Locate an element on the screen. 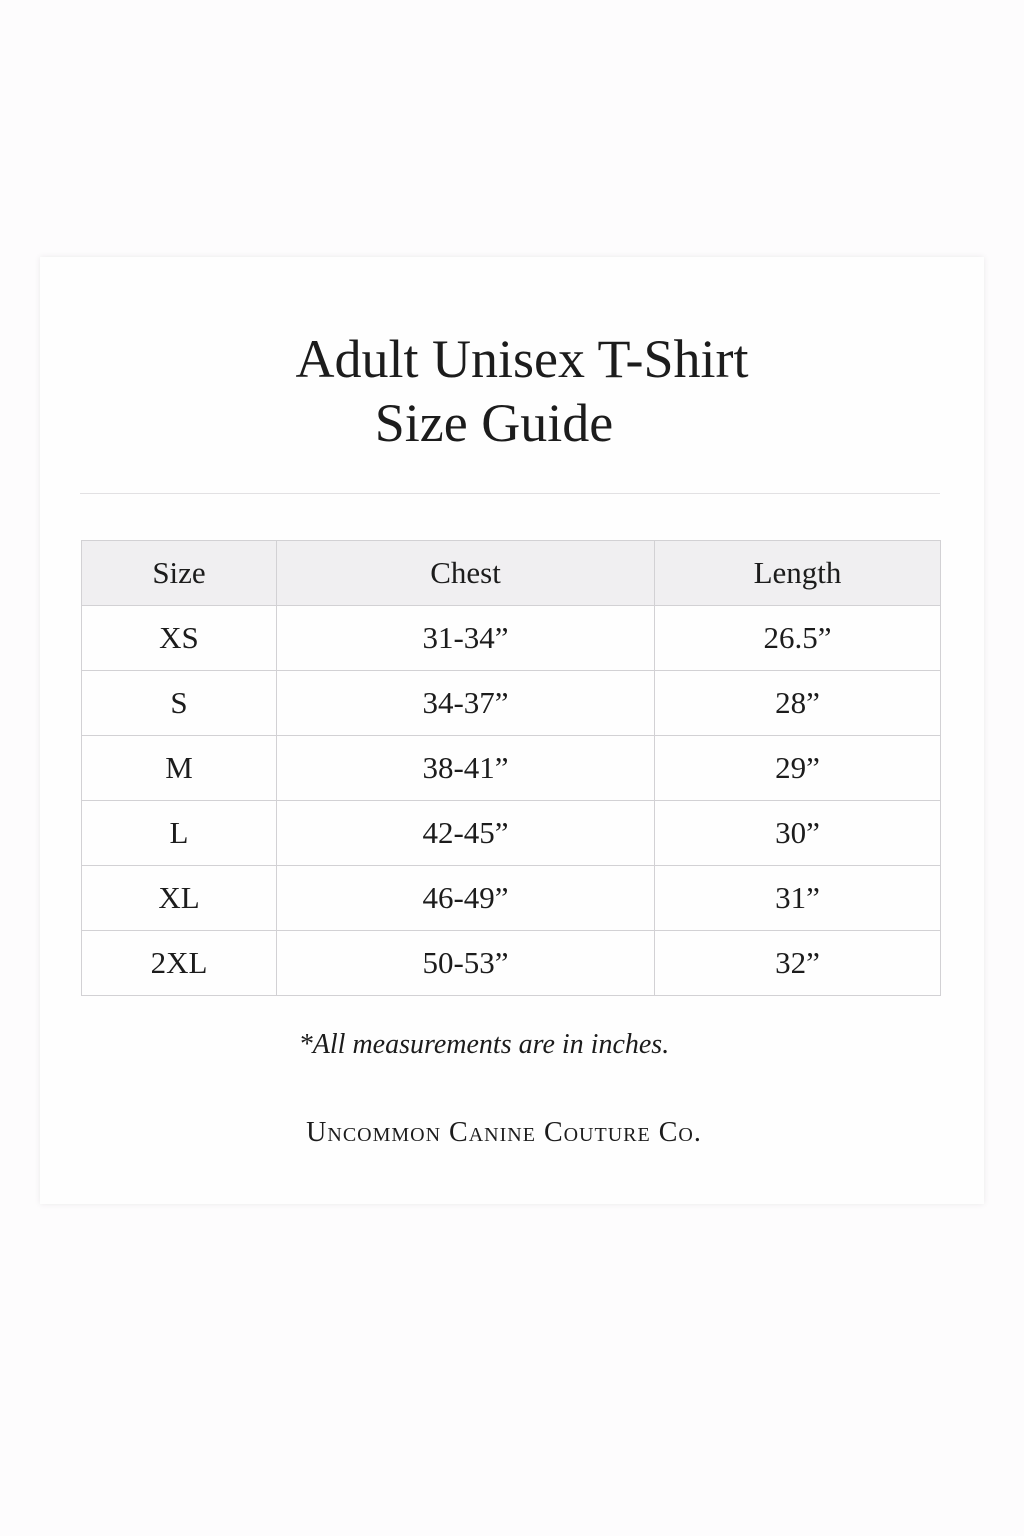 Image resolution: width=1024 pixels, height=1536 pixels. table-row: L 42-45” 30” is located at coordinates (511, 833).